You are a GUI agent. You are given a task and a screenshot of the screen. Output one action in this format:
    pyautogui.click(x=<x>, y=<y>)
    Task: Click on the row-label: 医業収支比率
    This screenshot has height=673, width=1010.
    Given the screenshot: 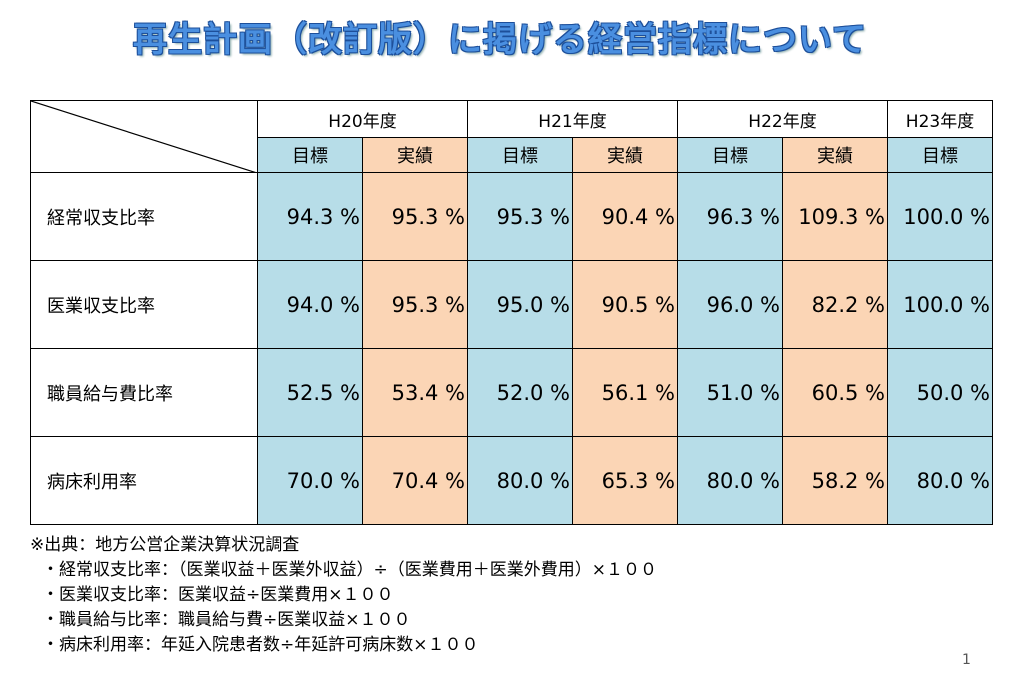 What is the action you would take?
    pyautogui.click(x=144, y=304)
    